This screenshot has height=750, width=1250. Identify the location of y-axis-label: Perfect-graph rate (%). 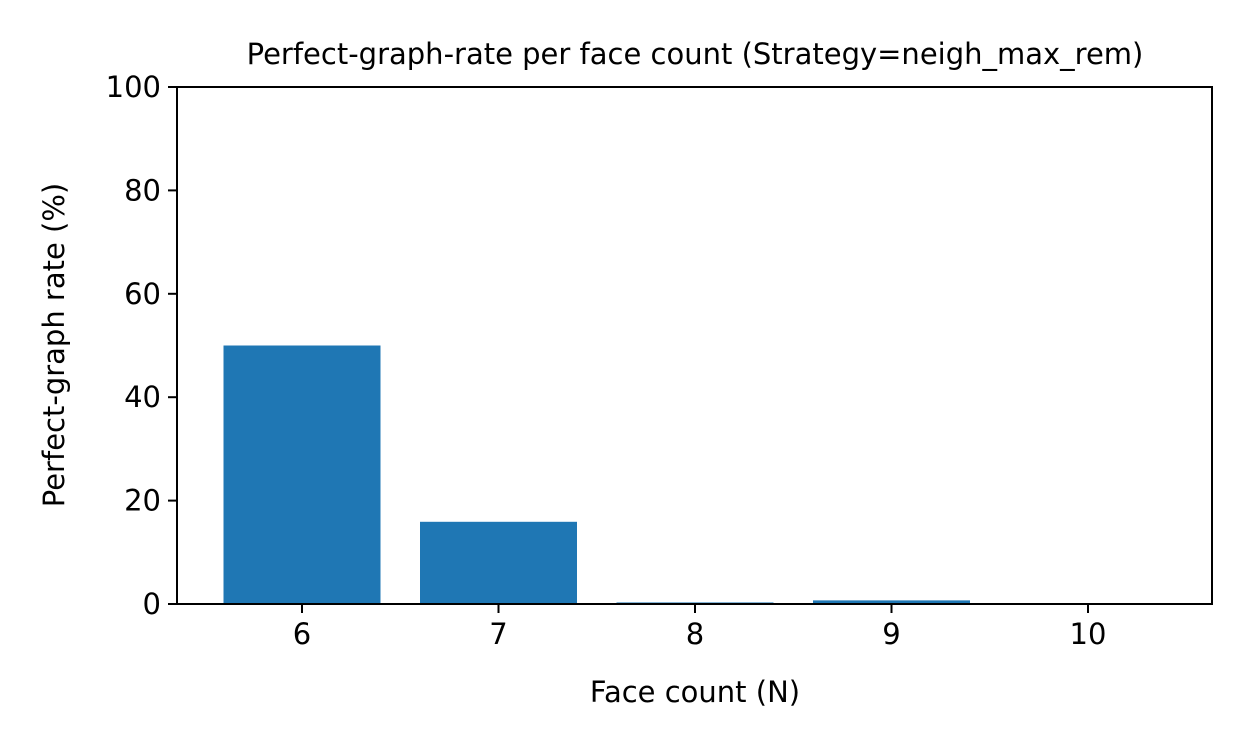
(54, 345).